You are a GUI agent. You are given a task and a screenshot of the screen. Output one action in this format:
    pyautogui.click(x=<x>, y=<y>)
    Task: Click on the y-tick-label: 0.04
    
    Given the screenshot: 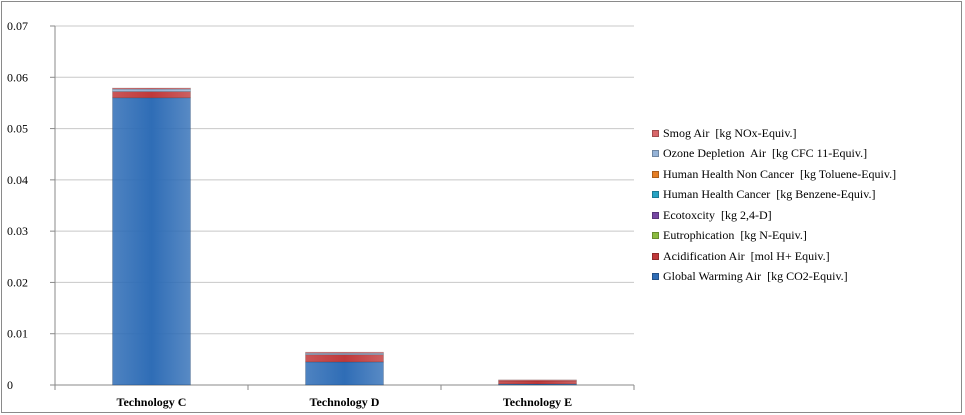 What is the action you would take?
    pyautogui.click(x=17, y=180)
    